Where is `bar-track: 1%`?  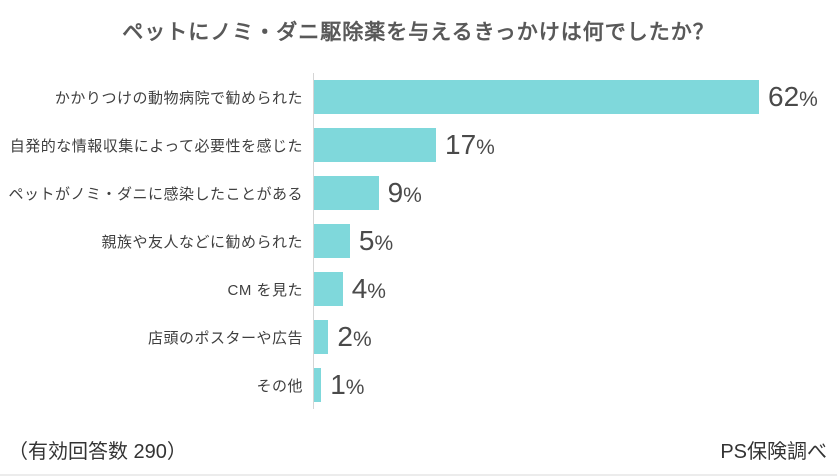 bar-track: 1% is located at coordinates (575, 385).